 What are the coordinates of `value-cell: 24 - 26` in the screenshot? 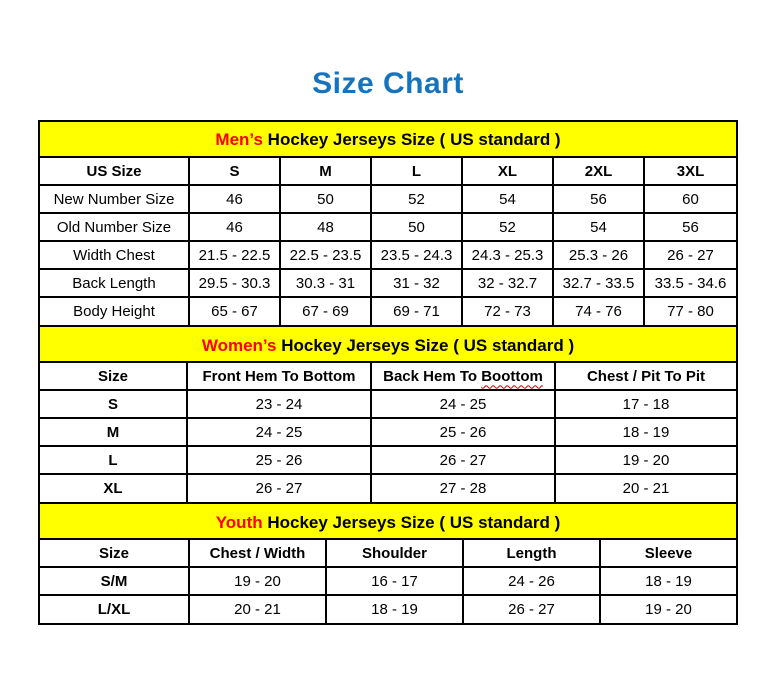 It's located at (531, 581).